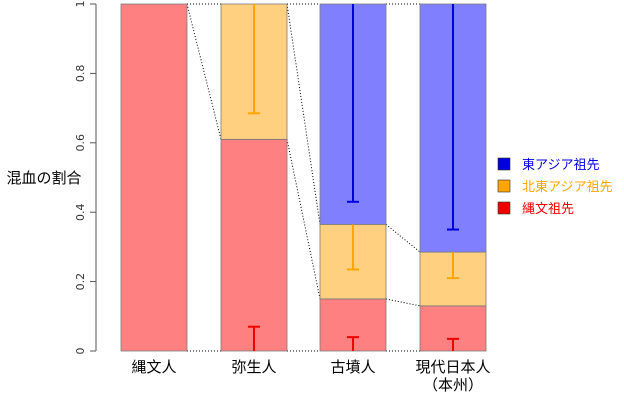 The image size is (624, 401). What do you see at coordinates (80, 212) in the screenshot?
I see `y-tick-label: 0.4` at bounding box center [80, 212].